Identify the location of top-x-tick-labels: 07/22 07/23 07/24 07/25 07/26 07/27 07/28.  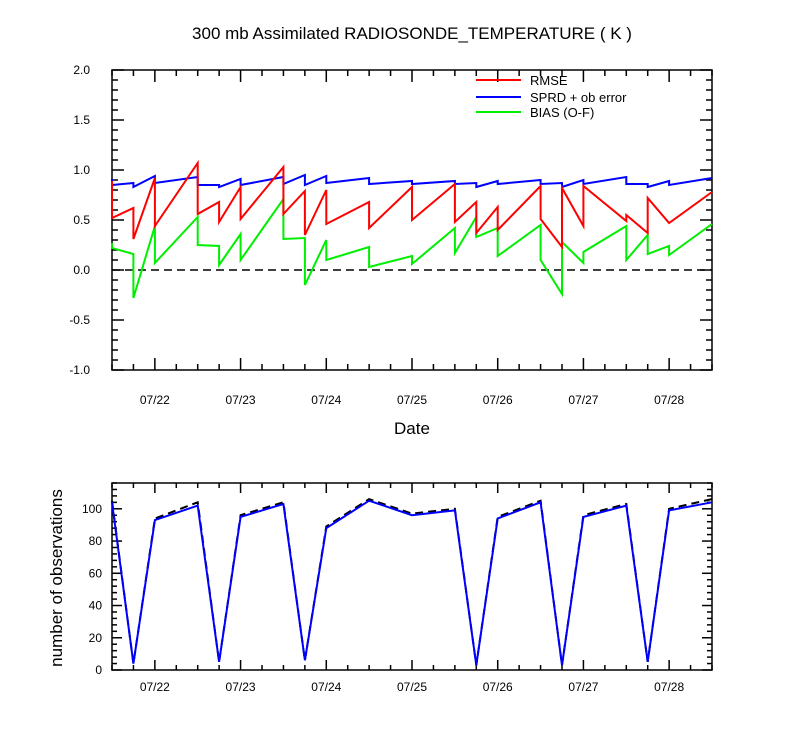
(412, 400).